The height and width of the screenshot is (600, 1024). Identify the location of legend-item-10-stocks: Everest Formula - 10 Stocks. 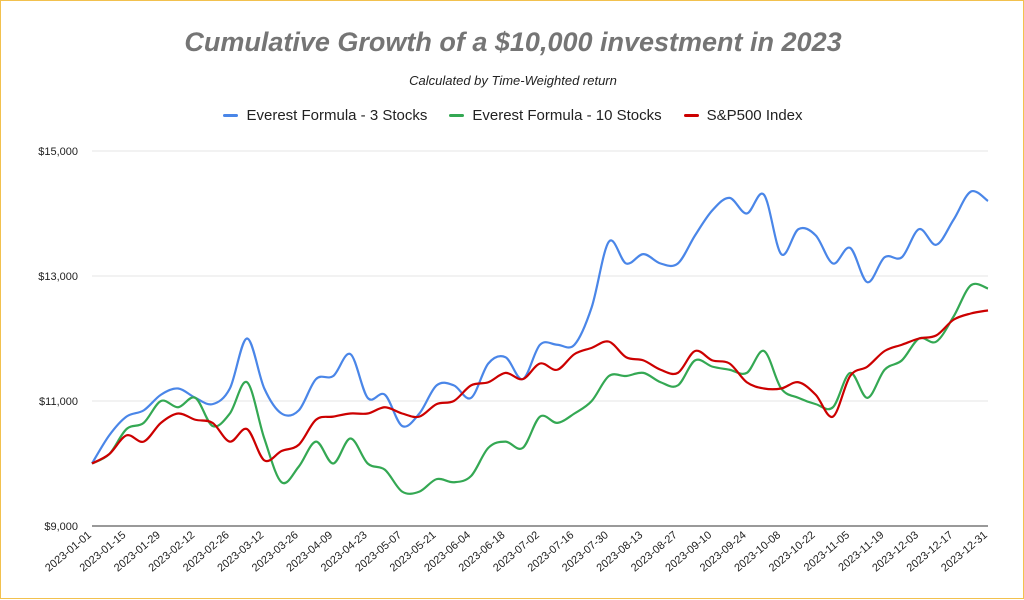
(555, 115).